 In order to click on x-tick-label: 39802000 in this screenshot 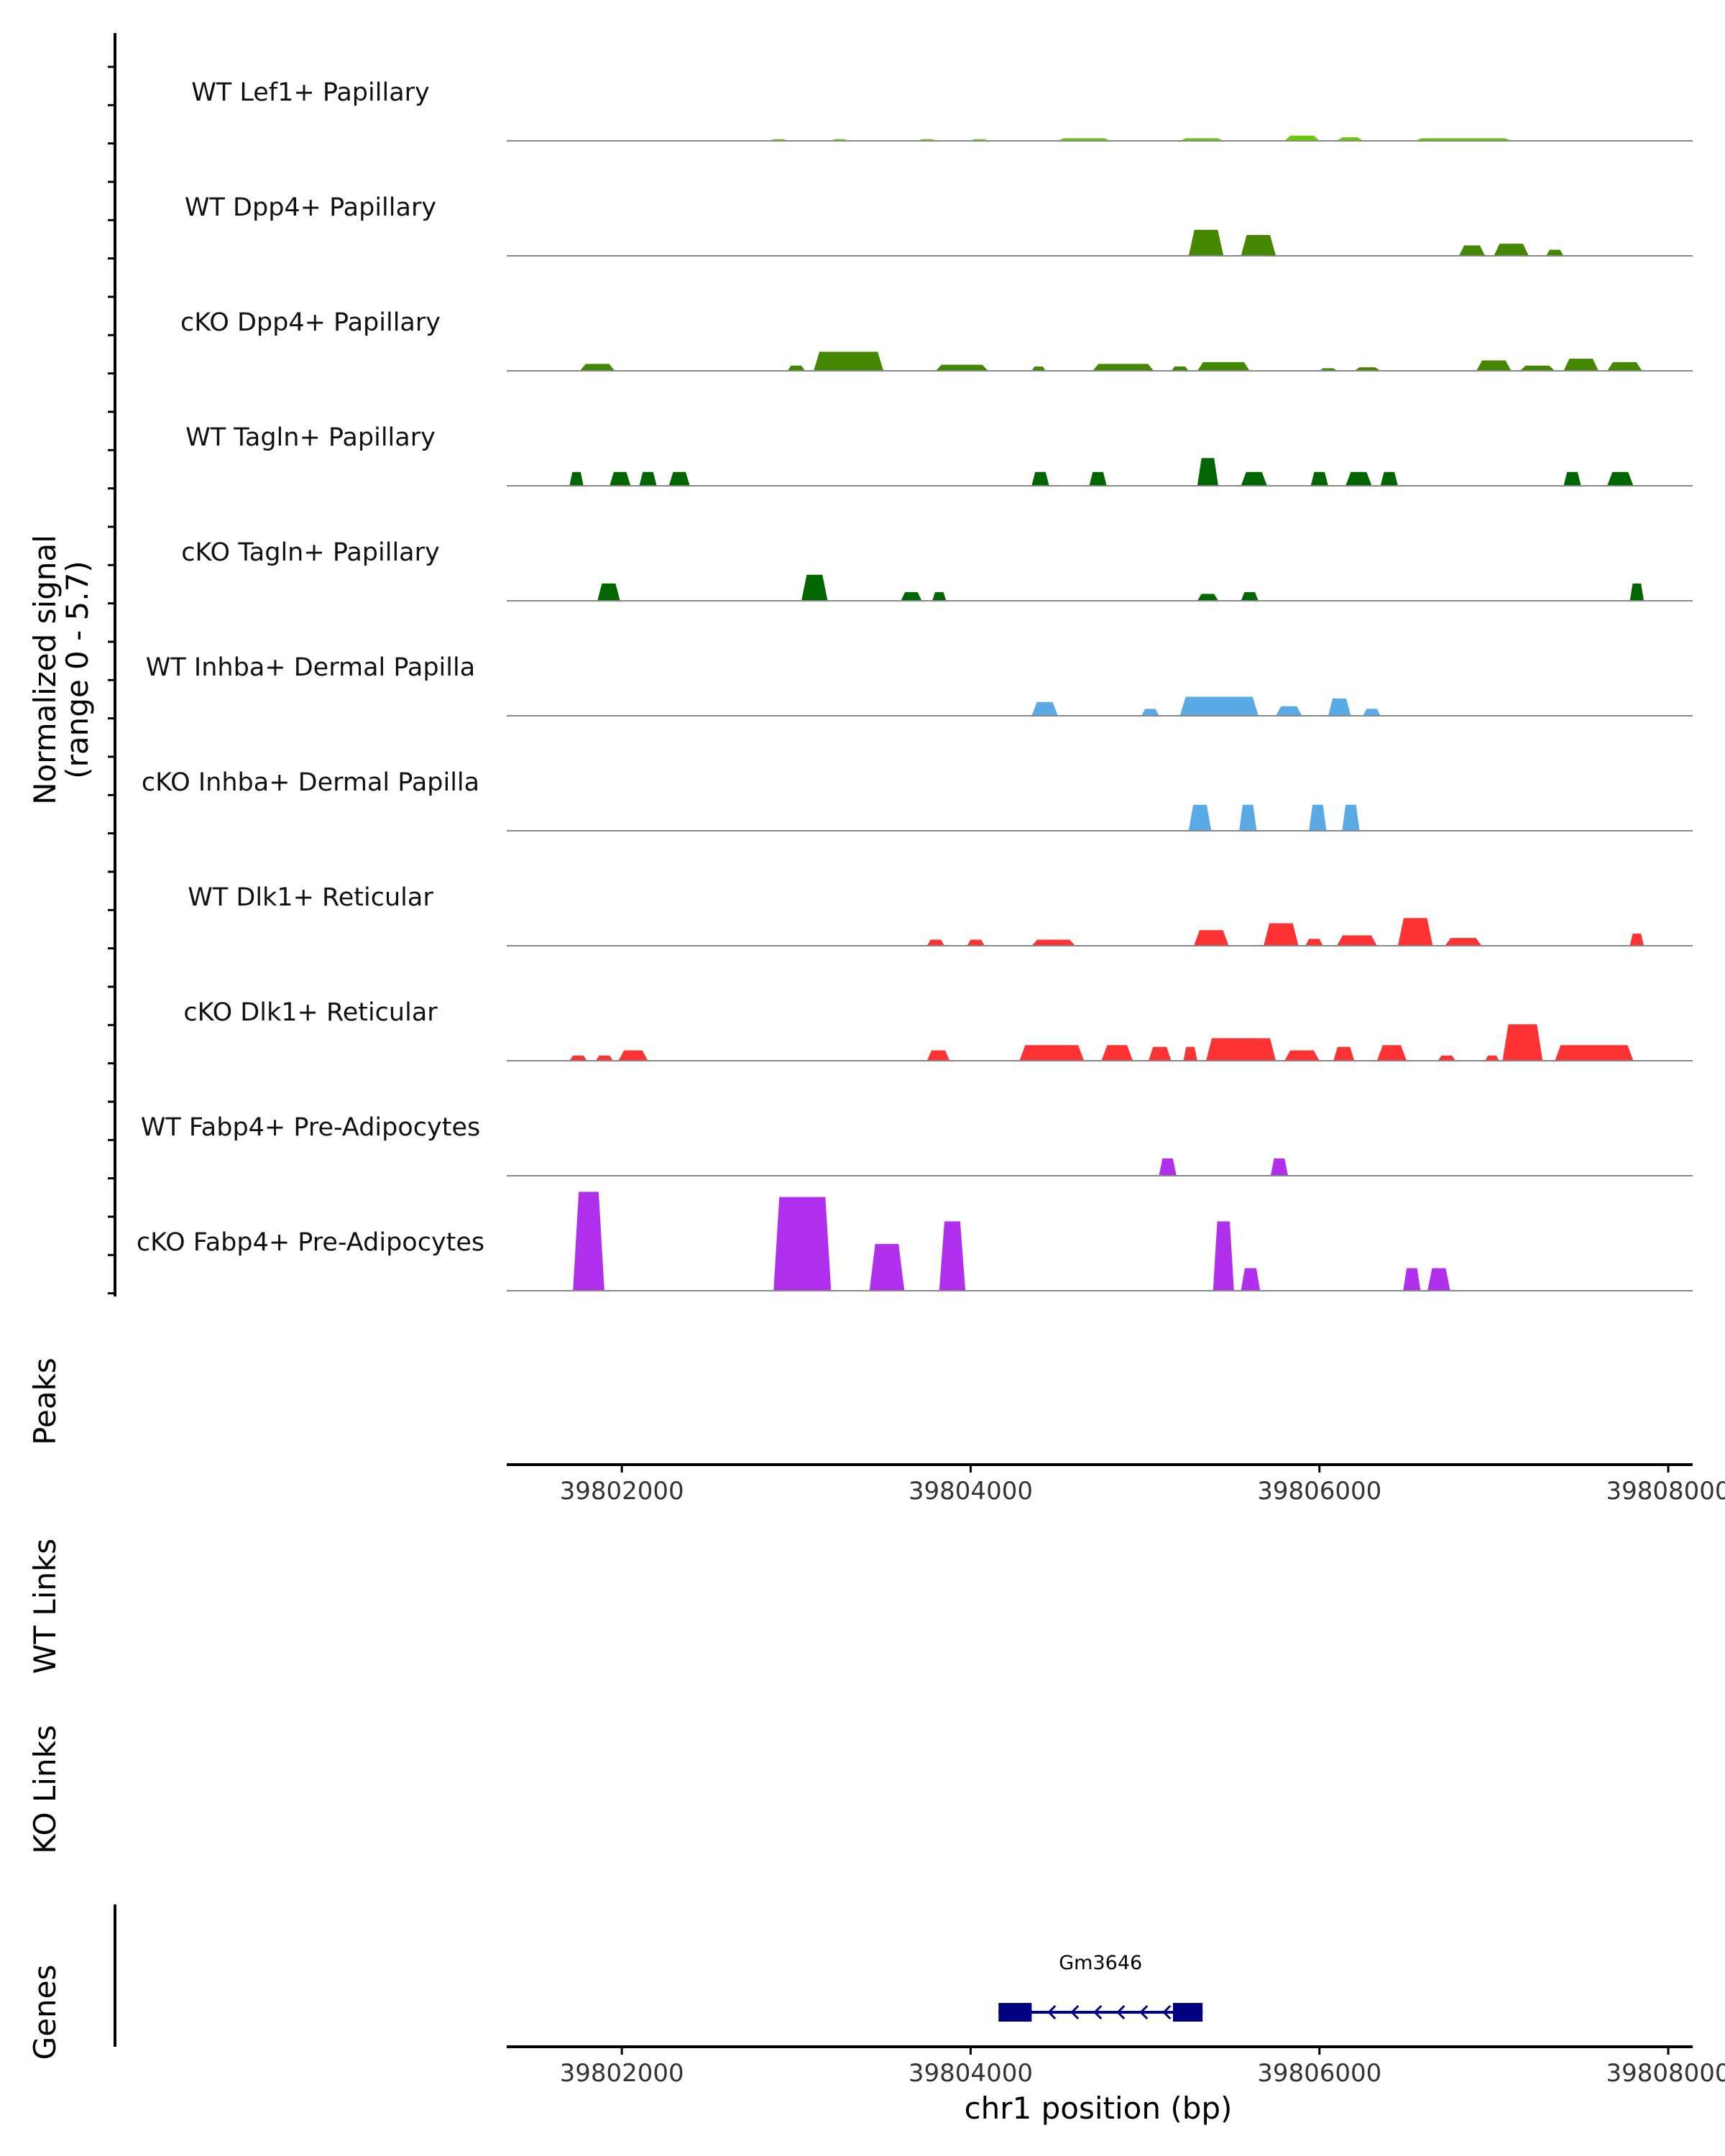, I will do `click(622, 1492)`.